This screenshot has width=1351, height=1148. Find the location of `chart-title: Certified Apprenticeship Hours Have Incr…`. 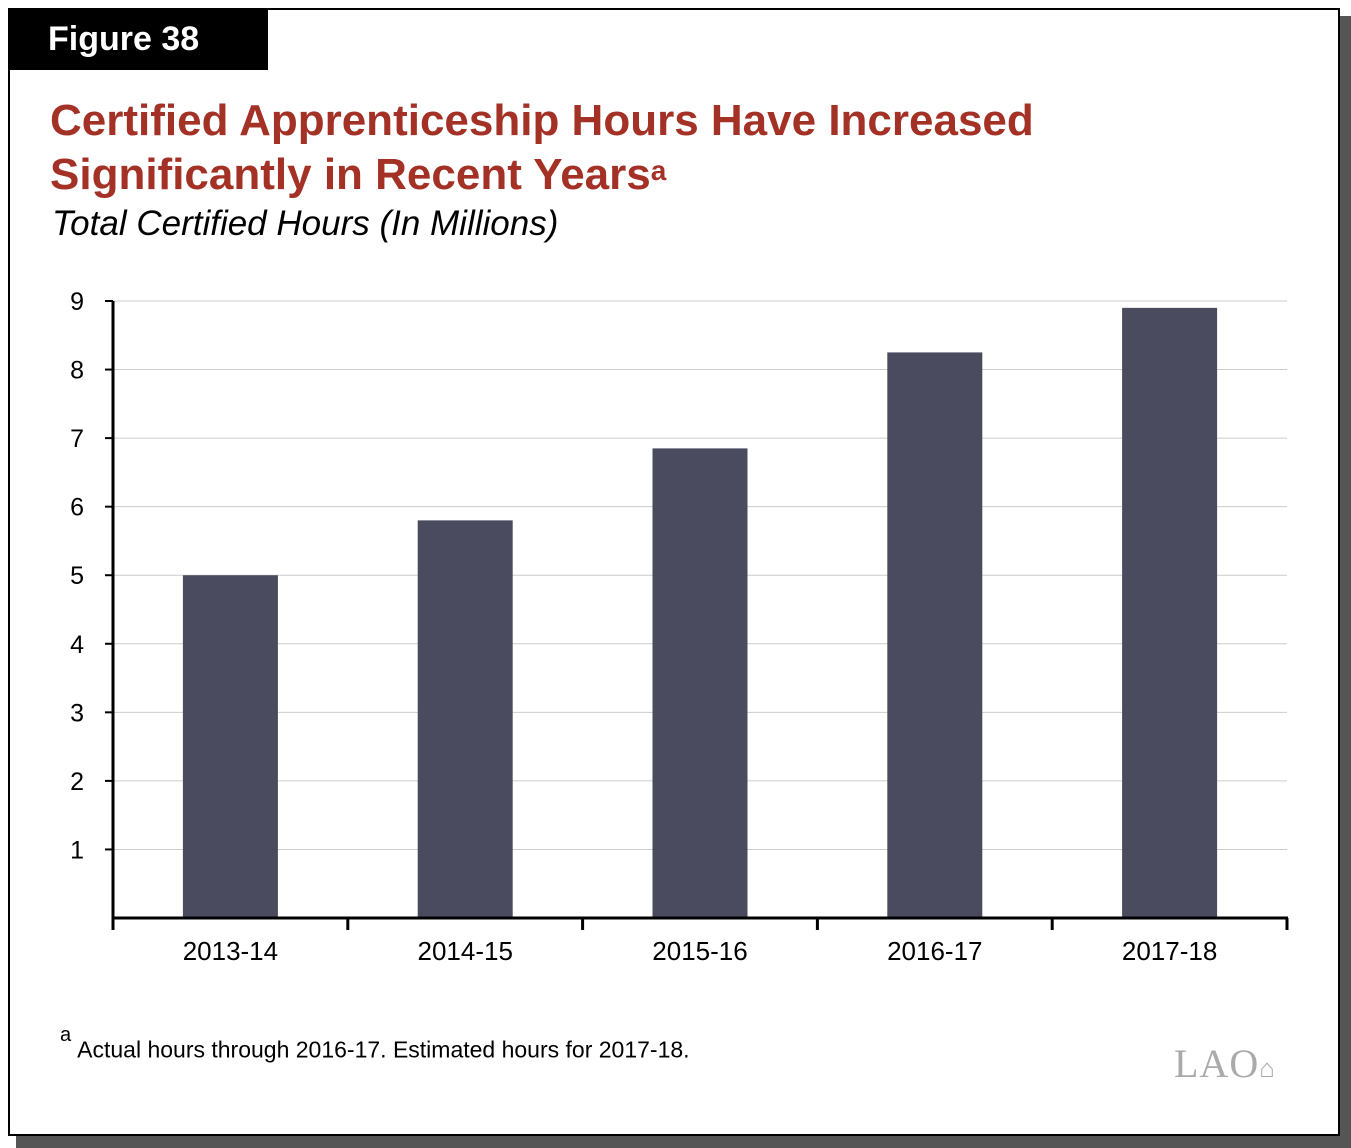

chart-title: Certified Apprenticeship Hours Have Incr… is located at coordinates (650, 148).